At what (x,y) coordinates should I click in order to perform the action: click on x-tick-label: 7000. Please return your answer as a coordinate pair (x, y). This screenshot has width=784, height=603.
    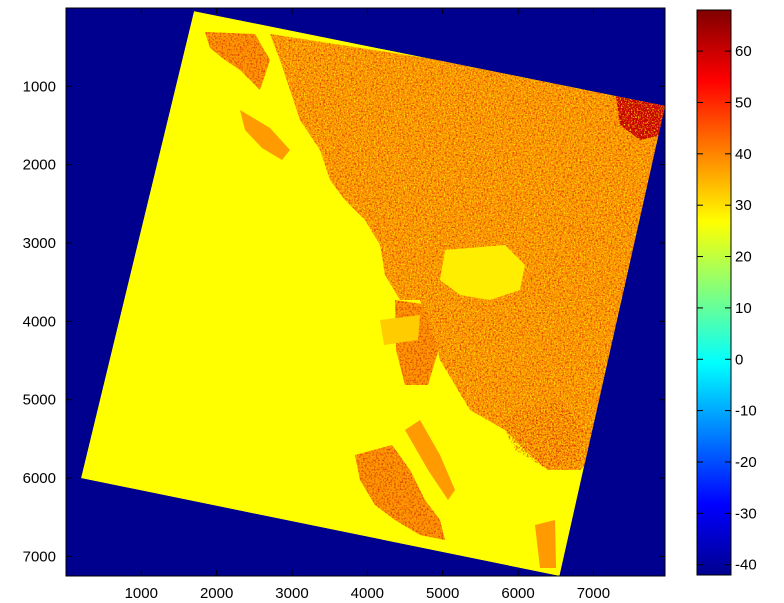
    Looking at the image, I should click on (593, 593).